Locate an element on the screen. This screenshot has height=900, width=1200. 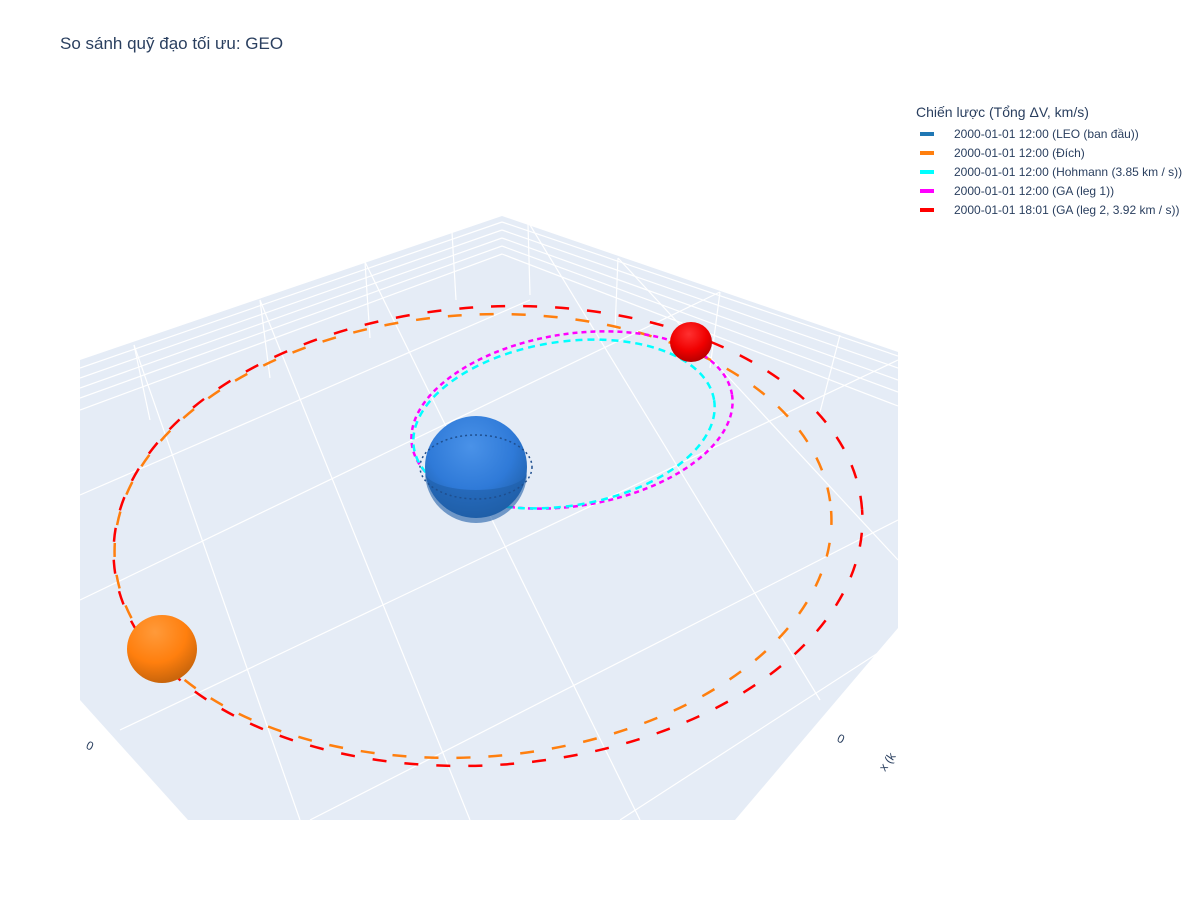
legend-label: 2000-01-01 12:00 (LEO (ban đầu)) is located at coordinates (1046, 133).